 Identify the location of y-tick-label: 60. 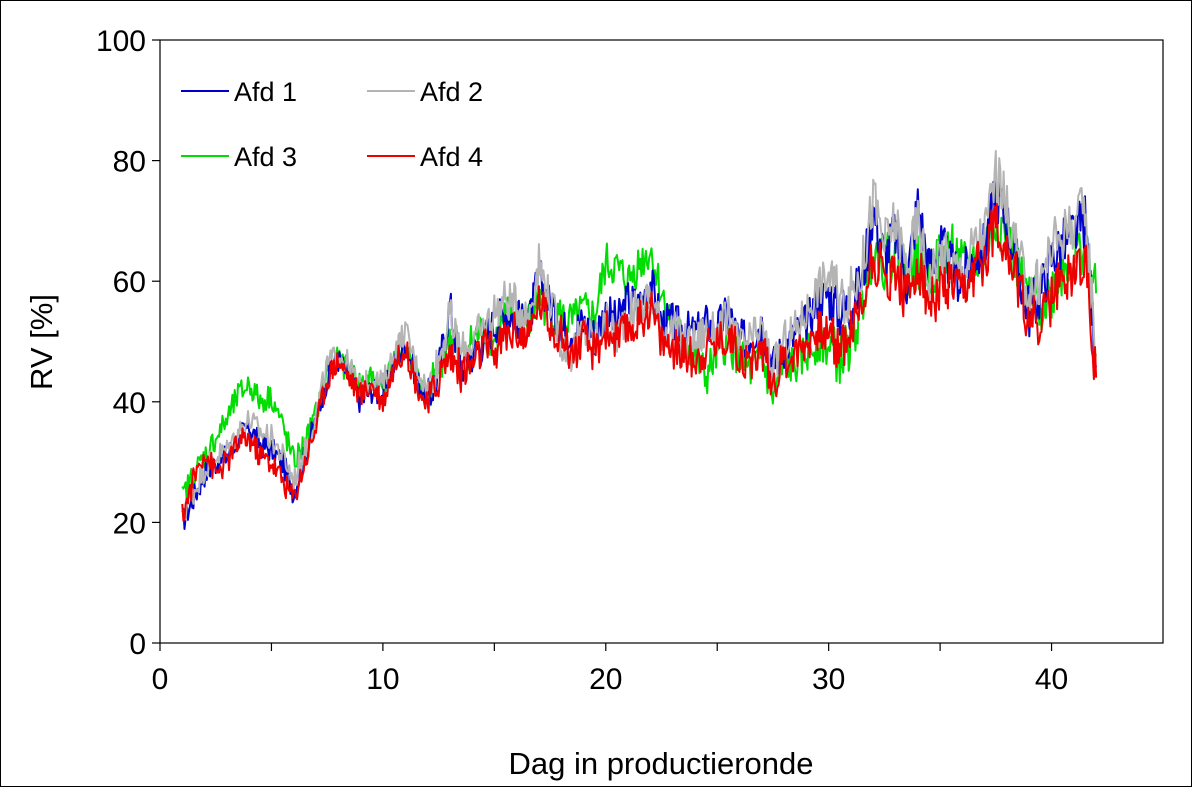
(129, 282).